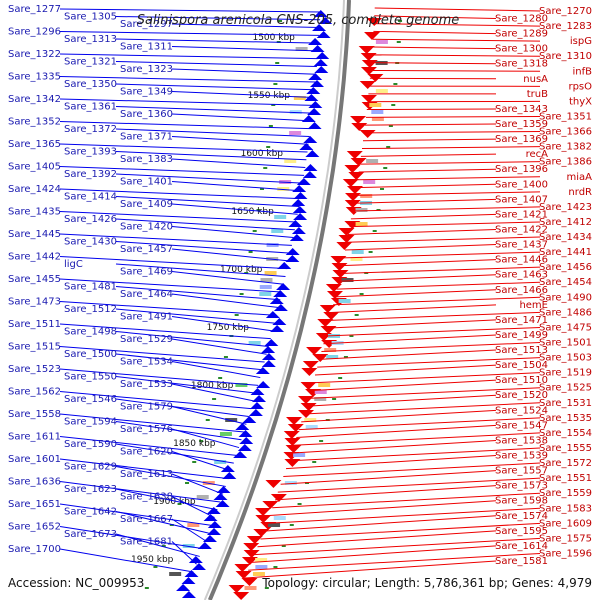 This screenshot has height=600, width=600. I want to click on gene-label-right: Sare_1598, so click(521, 501).